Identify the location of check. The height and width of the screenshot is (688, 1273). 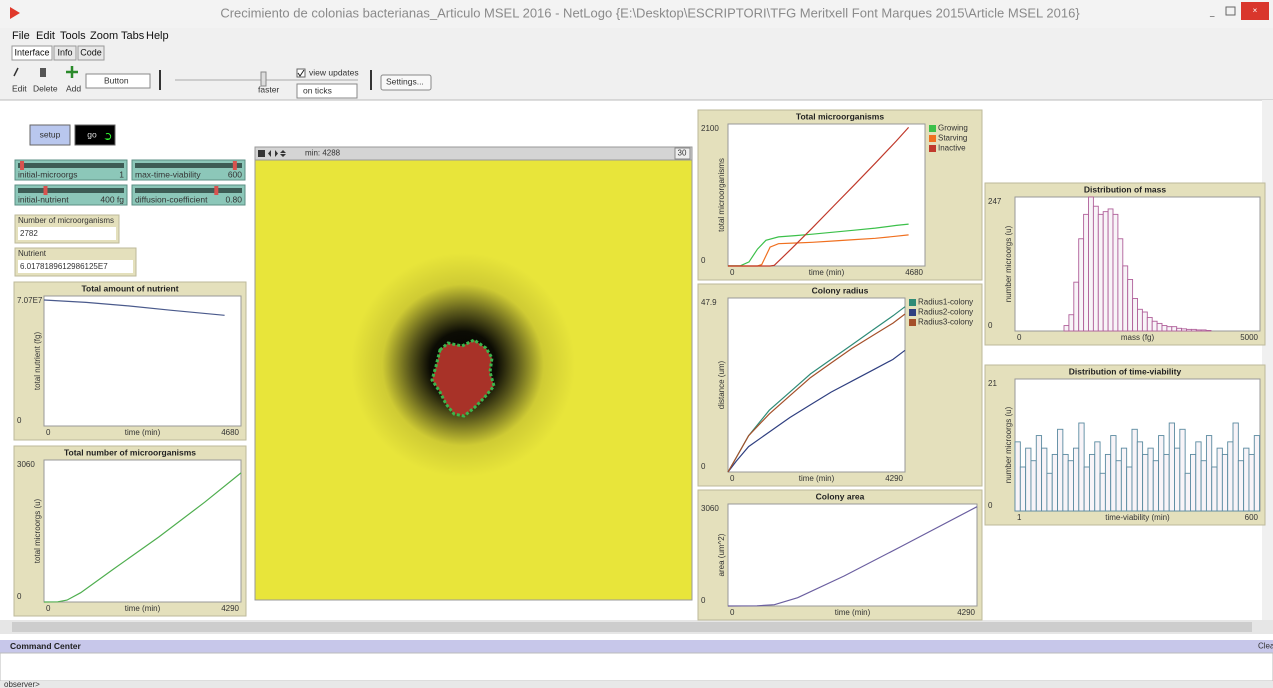
(301, 73).